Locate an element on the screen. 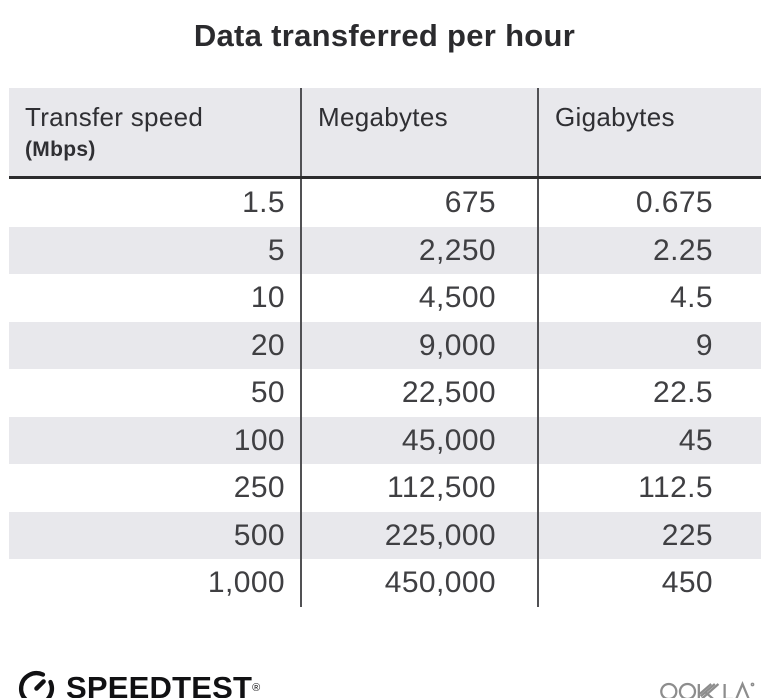 The image size is (769, 698). table-row: 1.5 675 0.675 is located at coordinates (385, 203).